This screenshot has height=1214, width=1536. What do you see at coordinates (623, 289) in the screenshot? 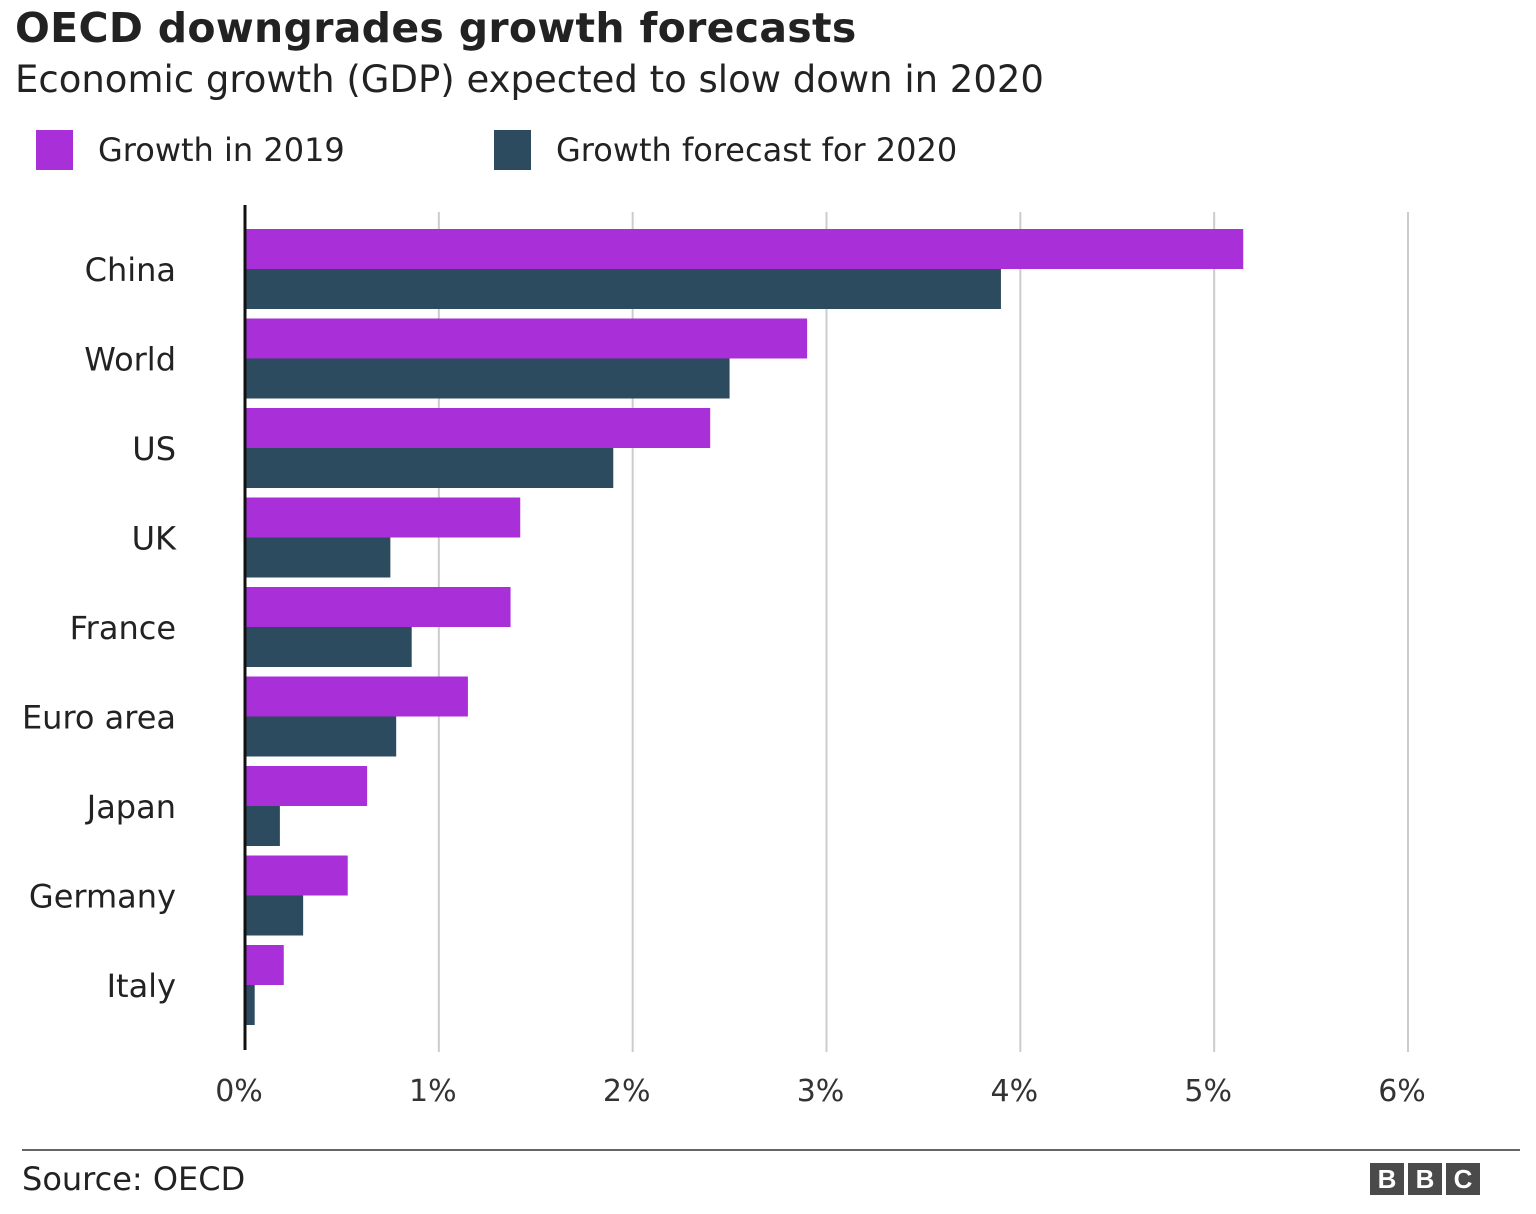
I see `bar-china-2020` at bounding box center [623, 289].